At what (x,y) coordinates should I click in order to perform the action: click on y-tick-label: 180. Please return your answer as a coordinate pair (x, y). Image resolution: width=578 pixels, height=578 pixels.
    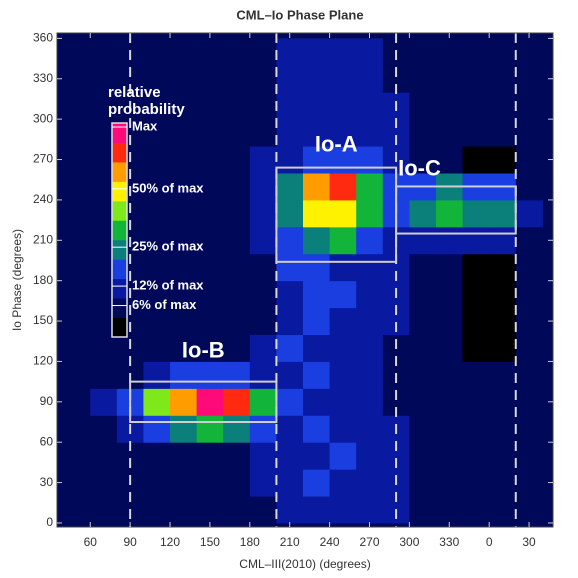
    Looking at the image, I should click on (43, 280).